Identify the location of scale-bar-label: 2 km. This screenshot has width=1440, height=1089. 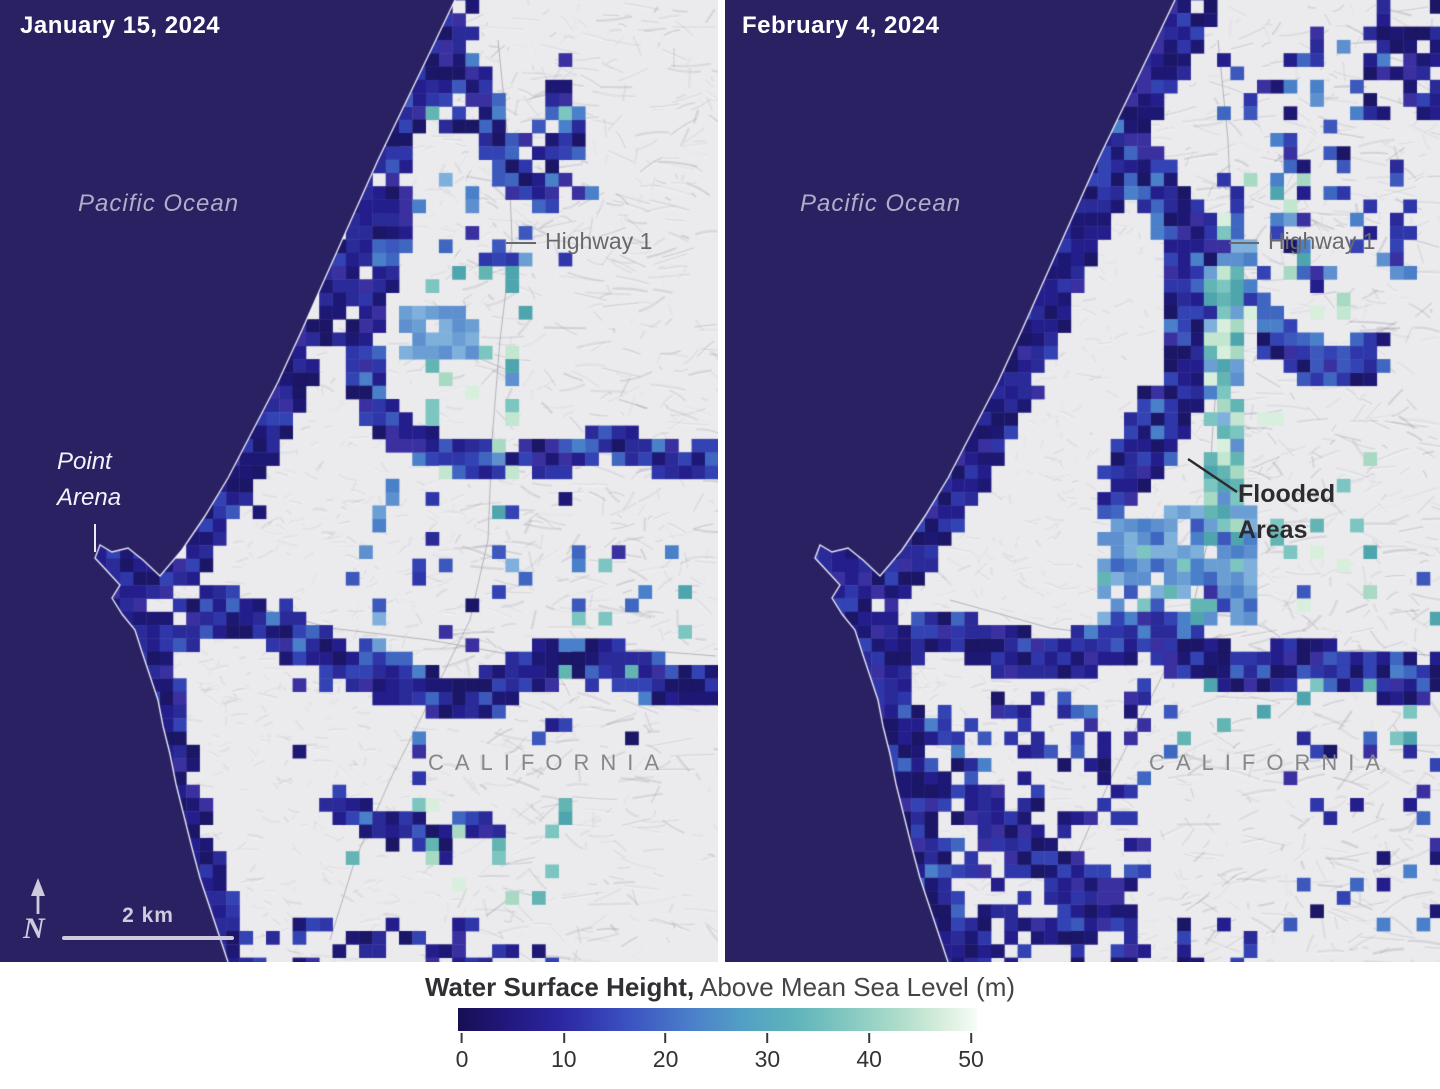
(148, 915).